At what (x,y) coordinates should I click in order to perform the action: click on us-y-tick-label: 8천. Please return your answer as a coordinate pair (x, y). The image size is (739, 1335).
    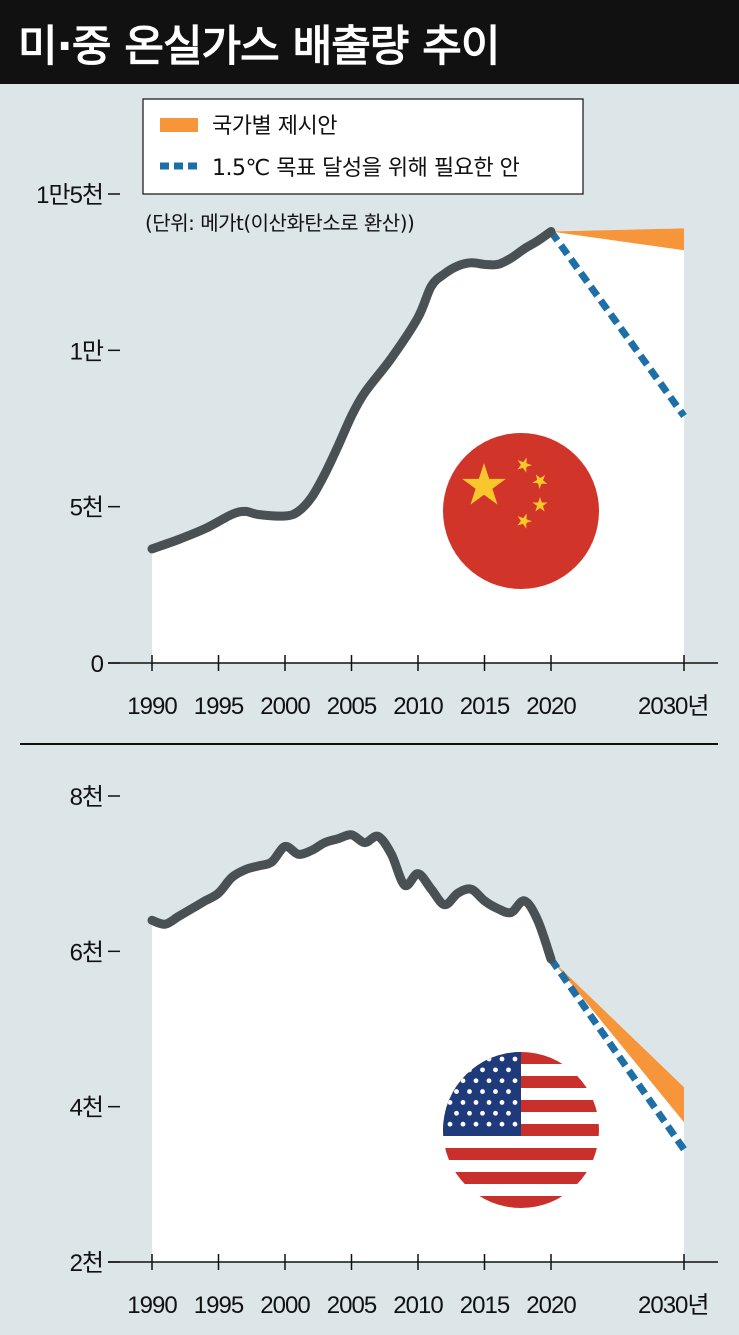
    Looking at the image, I should click on (86, 797).